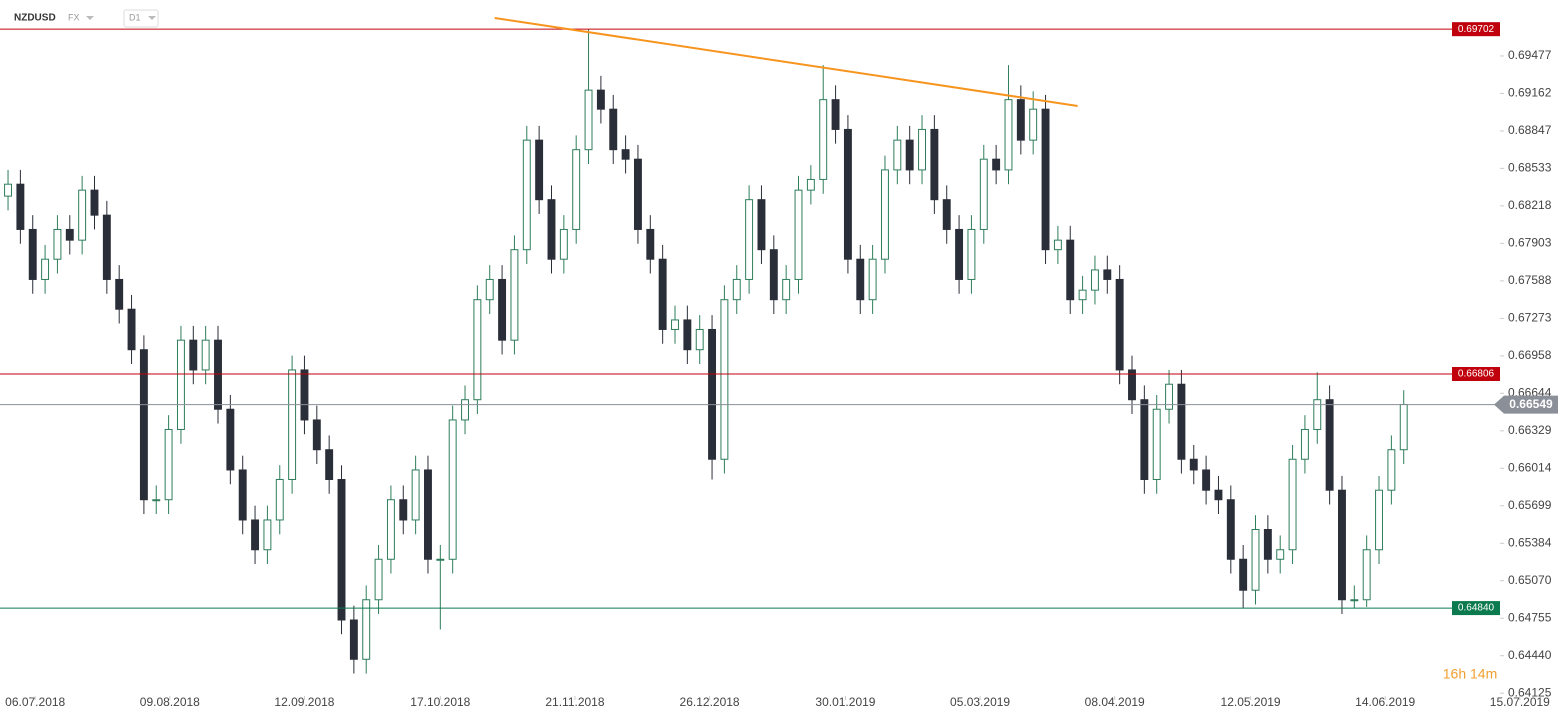 The width and height of the screenshot is (1568, 720). I want to click on x-tick-label: 14.06.2019, so click(1385, 702).